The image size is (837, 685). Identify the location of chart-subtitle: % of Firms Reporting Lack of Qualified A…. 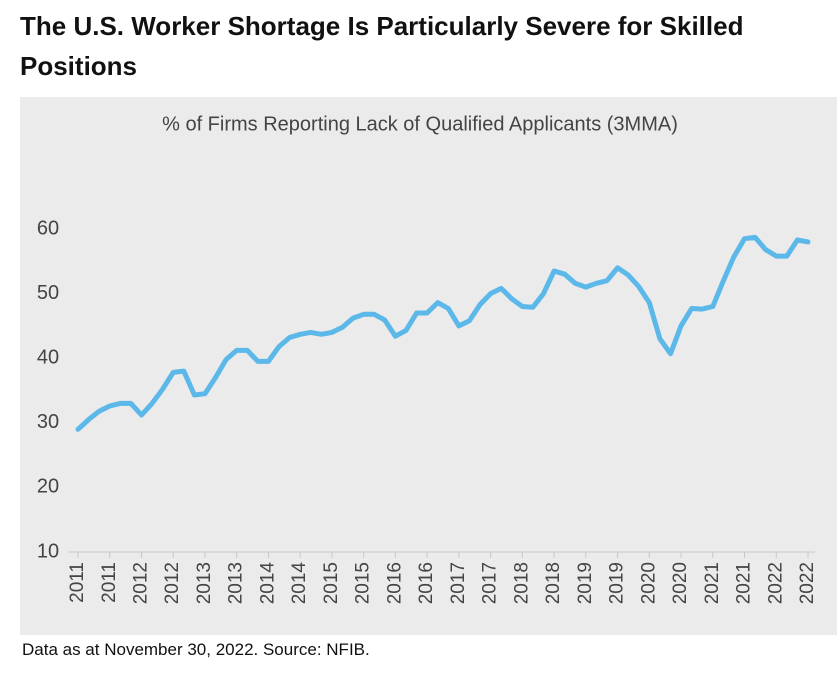
(420, 124).